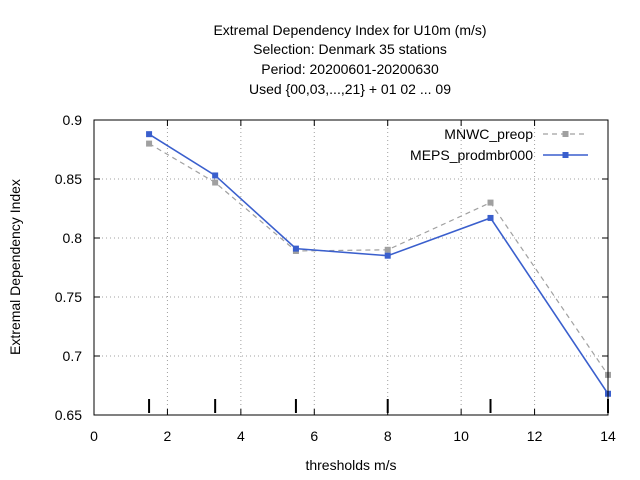 The image size is (640, 480). Describe the element at coordinates (68, 179) in the screenshot. I see `y-tick-label: 0.85` at that location.